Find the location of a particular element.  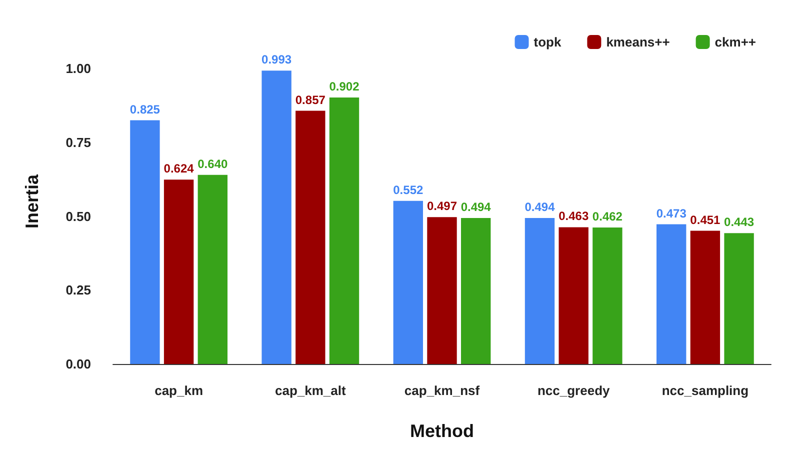

legend-label: topk is located at coordinates (548, 42).